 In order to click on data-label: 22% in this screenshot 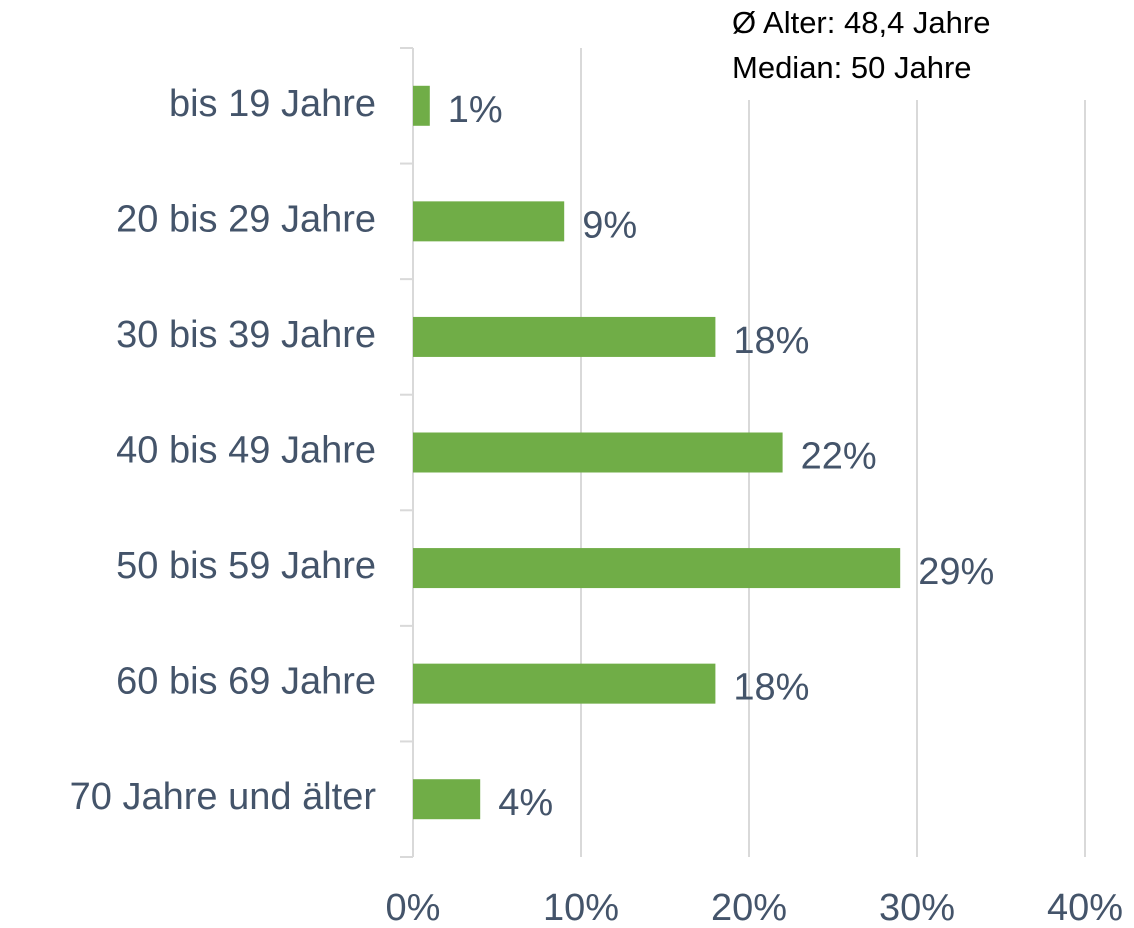, I will do `click(839, 457)`.